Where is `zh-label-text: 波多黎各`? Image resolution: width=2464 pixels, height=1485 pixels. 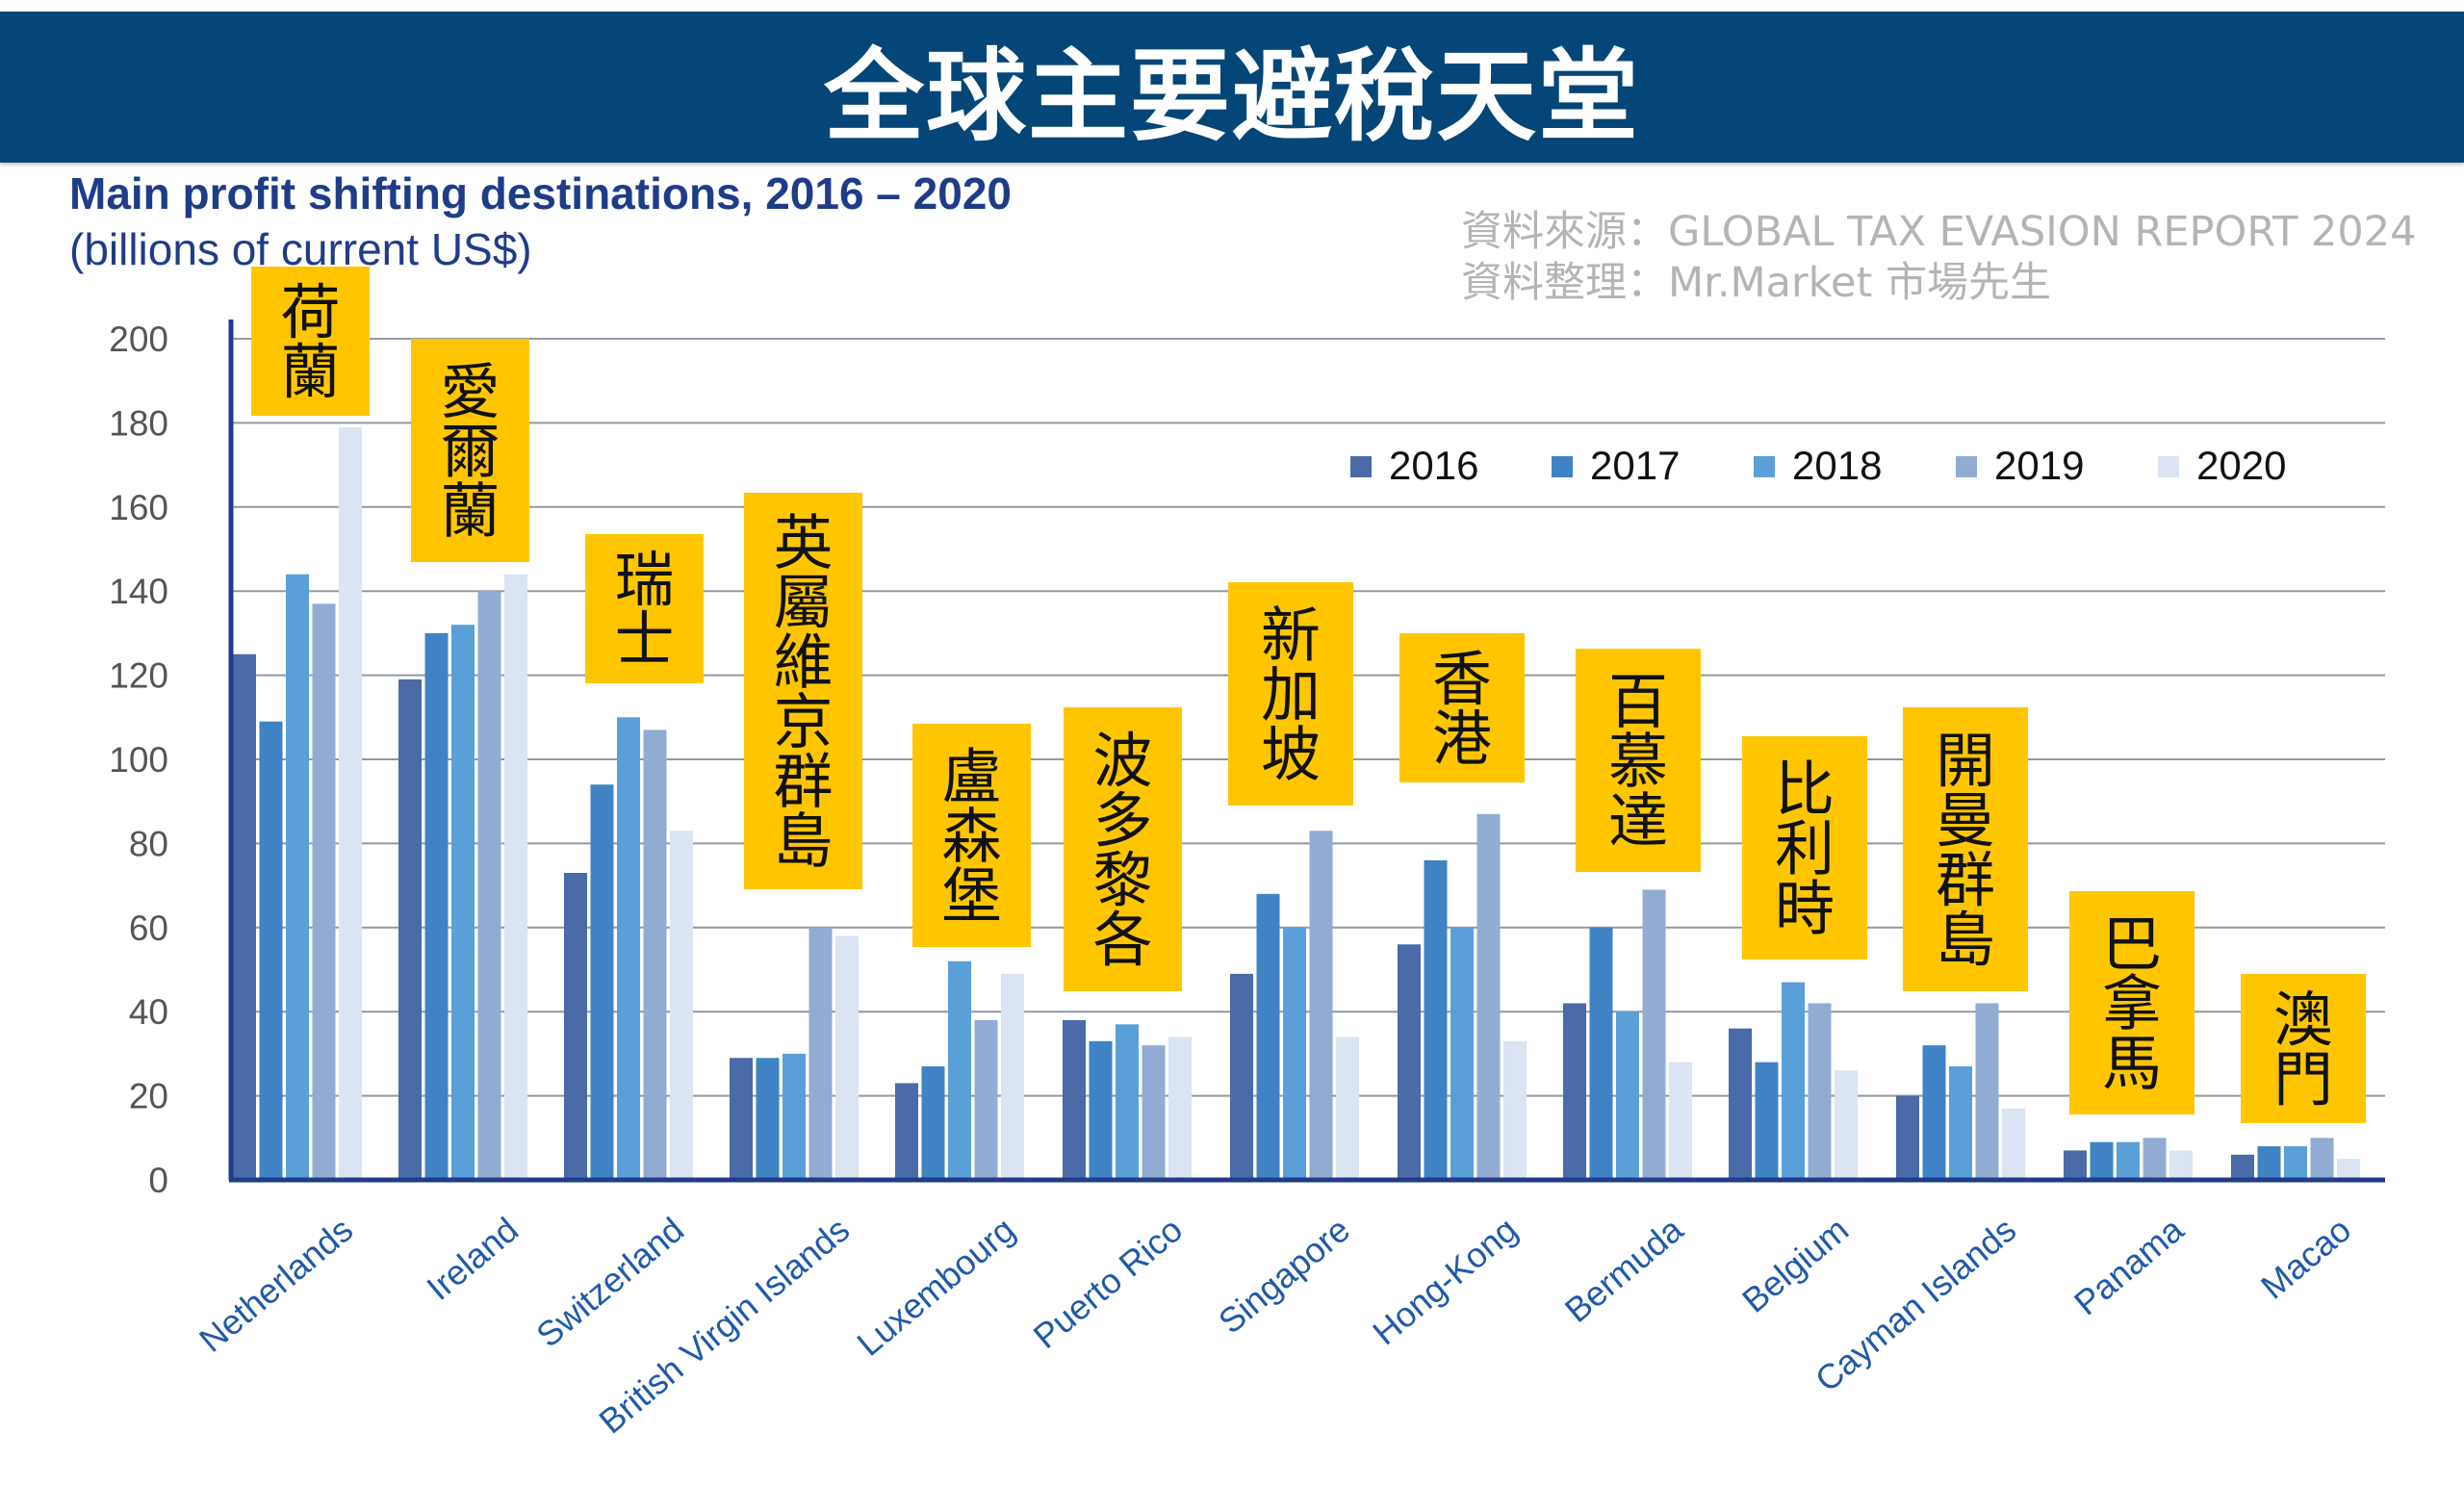
zh-label-text: 波多黎各 is located at coordinates (1122, 850).